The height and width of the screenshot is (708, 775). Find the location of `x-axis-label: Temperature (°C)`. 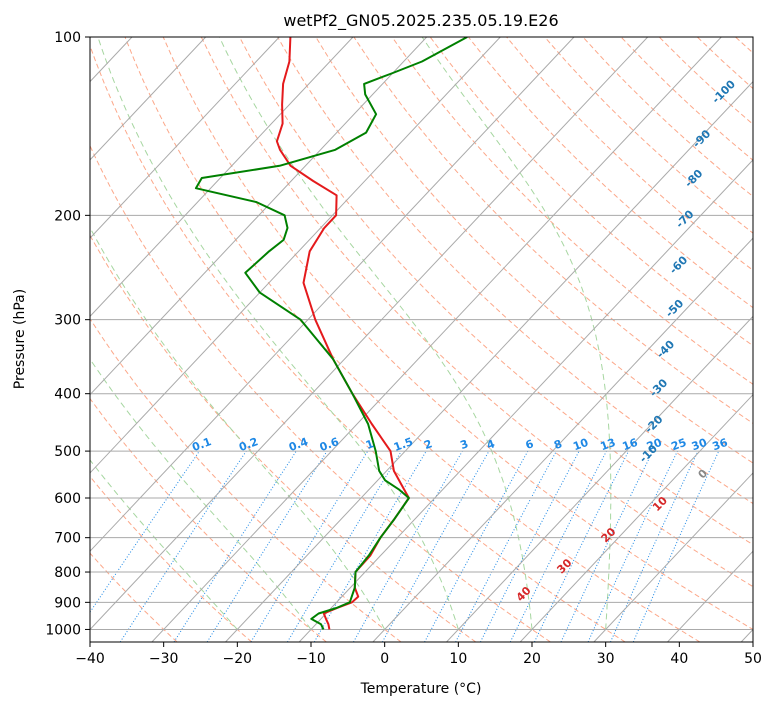

x-axis-label: Temperature (°C) is located at coordinates (421, 689).